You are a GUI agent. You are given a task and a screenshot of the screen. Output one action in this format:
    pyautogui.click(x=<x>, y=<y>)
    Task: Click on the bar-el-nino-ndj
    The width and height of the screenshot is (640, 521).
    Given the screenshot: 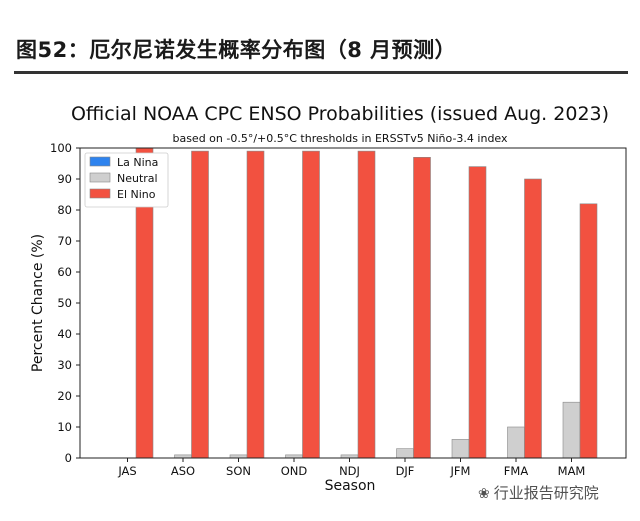 What is the action you would take?
    pyautogui.click(x=366, y=304)
    